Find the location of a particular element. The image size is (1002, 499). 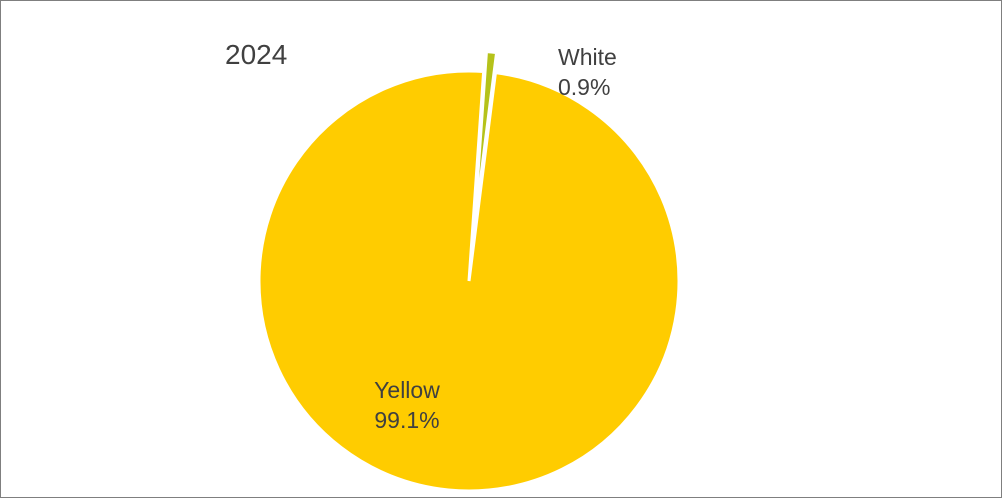

slice-value-label: 0.9% is located at coordinates (584, 87).